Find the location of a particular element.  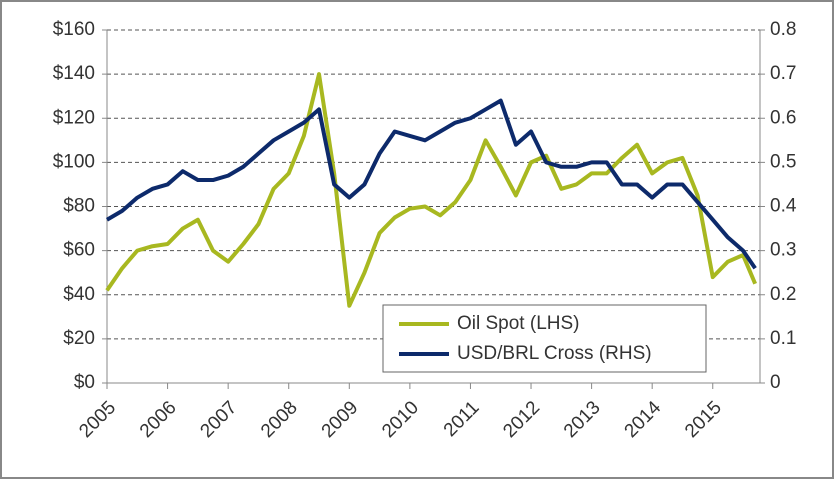

y2-tick-label: 0.2 is located at coordinates (783, 294).